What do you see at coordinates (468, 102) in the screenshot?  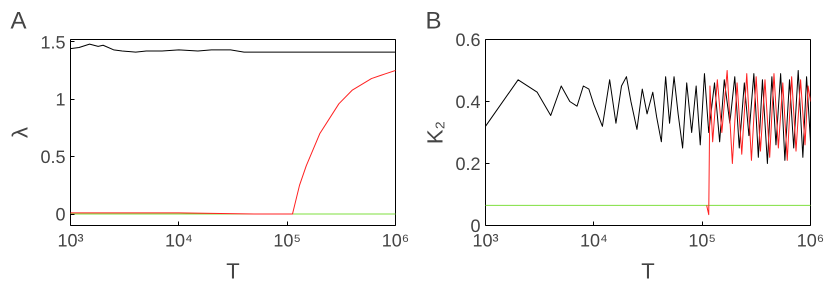 I see `y-tick-label: 0.4` at bounding box center [468, 102].